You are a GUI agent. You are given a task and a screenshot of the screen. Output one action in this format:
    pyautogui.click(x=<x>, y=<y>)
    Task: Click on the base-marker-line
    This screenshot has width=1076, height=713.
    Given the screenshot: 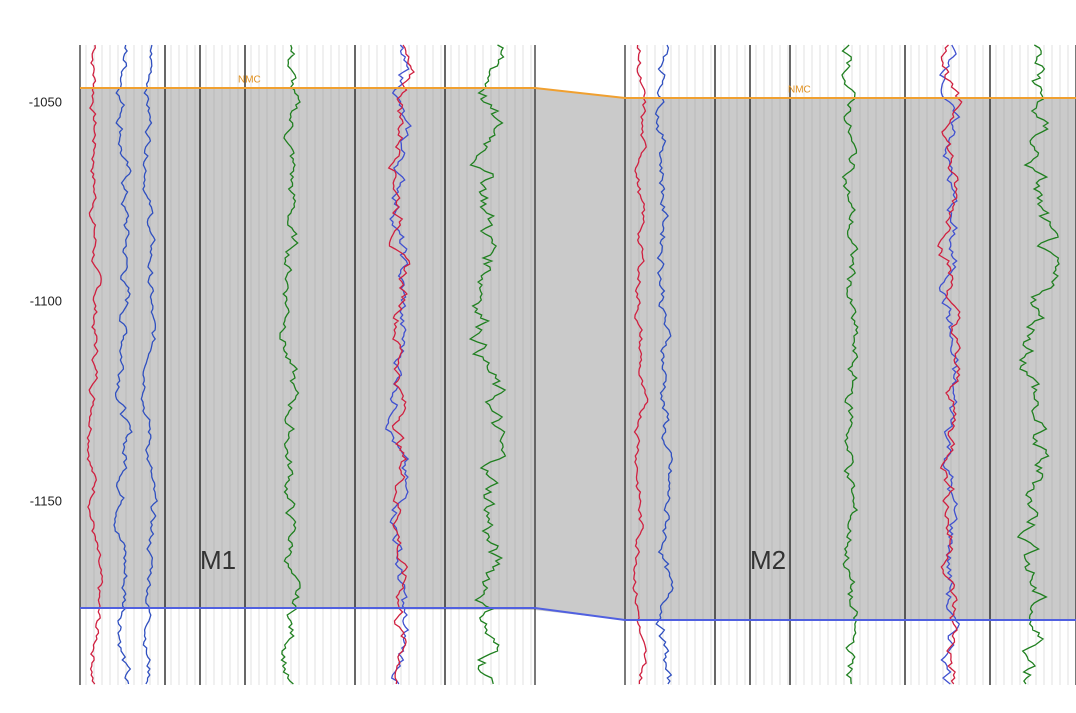 What is the action you would take?
    pyautogui.click(x=578, y=614)
    